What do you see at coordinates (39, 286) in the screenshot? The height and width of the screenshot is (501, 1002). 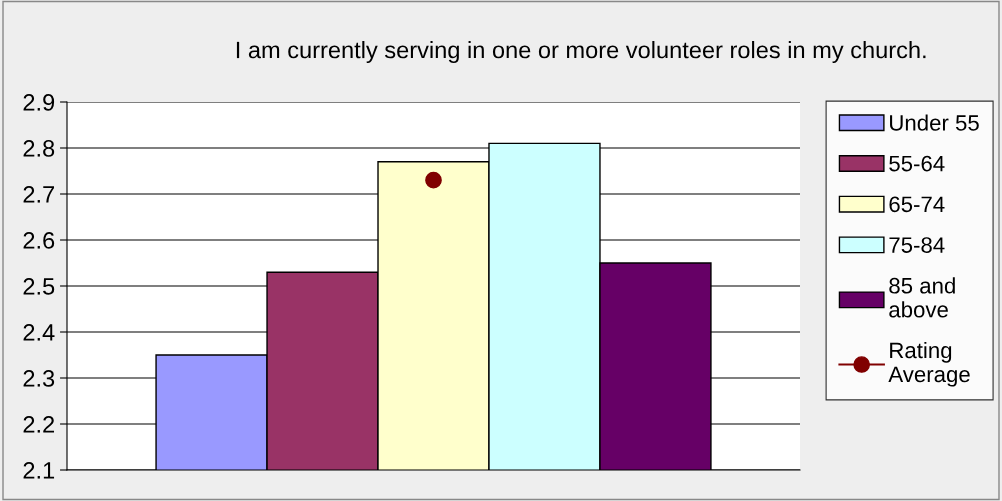 I see `y-tick-label: 2.5` at bounding box center [39, 286].